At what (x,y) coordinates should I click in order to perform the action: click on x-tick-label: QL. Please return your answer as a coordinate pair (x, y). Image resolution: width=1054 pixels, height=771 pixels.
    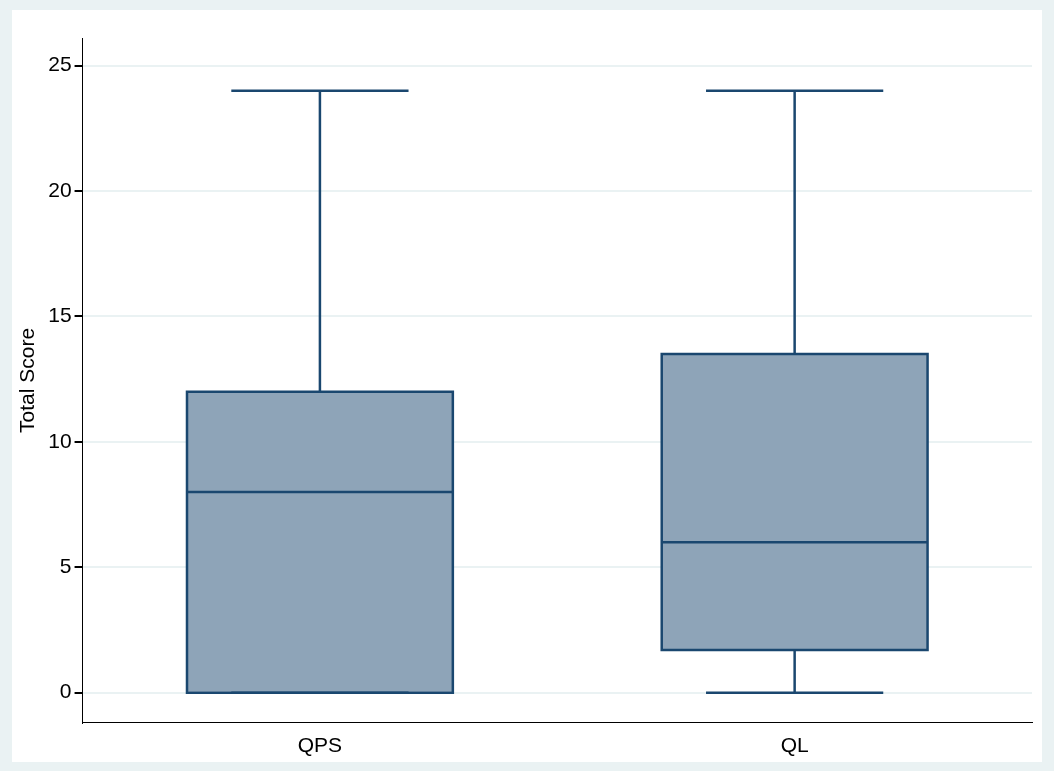
    Looking at the image, I should click on (794, 745).